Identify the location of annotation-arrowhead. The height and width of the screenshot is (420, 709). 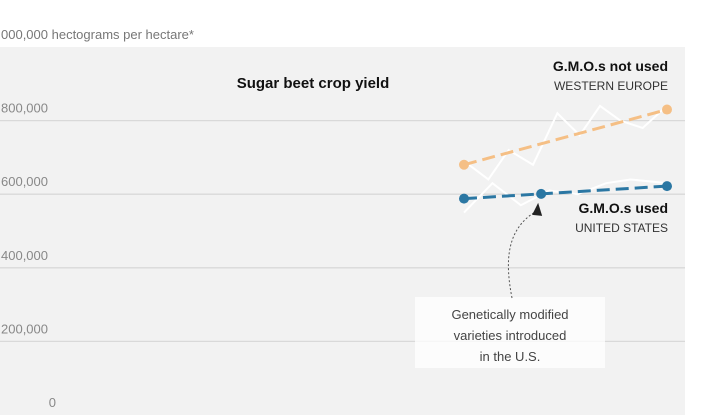
(537, 209).